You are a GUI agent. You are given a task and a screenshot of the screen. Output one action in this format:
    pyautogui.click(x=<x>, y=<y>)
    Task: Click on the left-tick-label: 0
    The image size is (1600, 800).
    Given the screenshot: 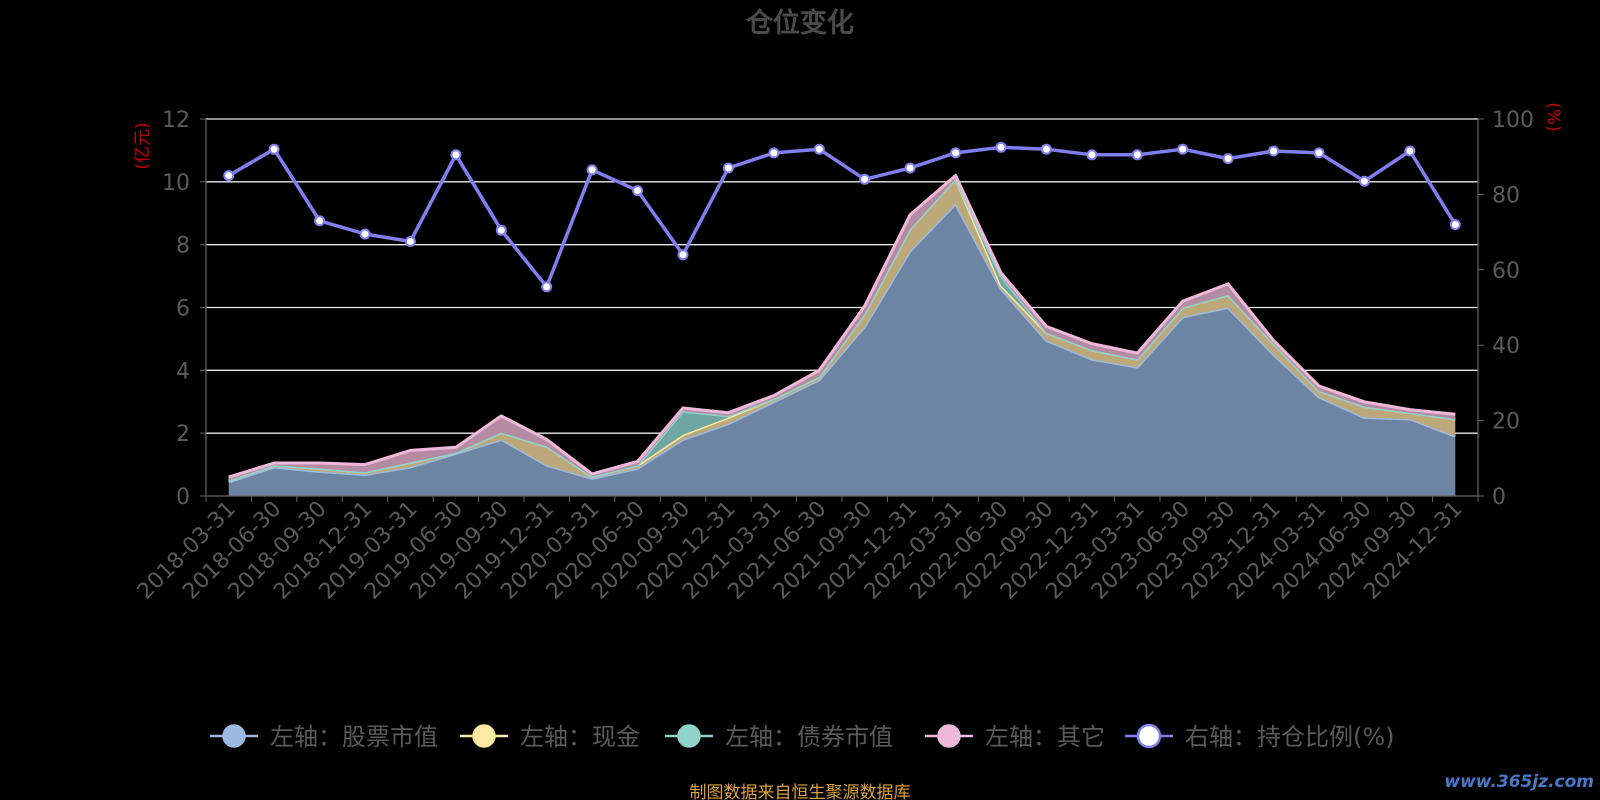 What is the action you would take?
    pyautogui.click(x=183, y=497)
    